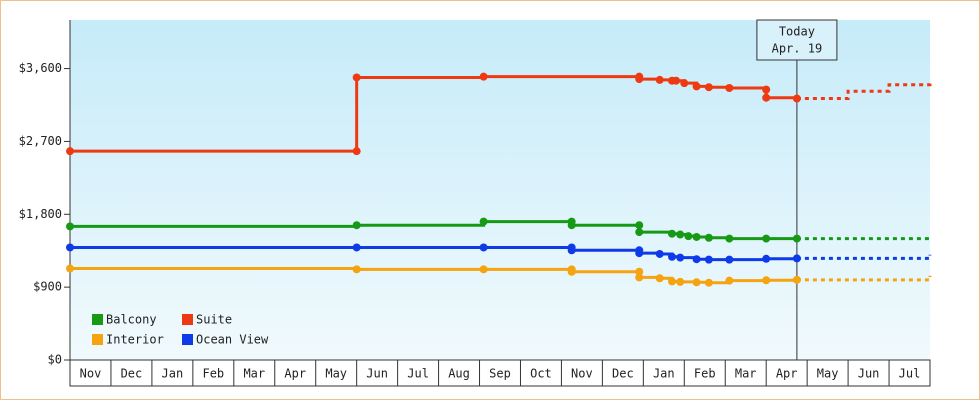 The height and width of the screenshot is (400, 980). What do you see at coordinates (40, 68) in the screenshot?
I see `y-tick-label: $3,600` at bounding box center [40, 68].